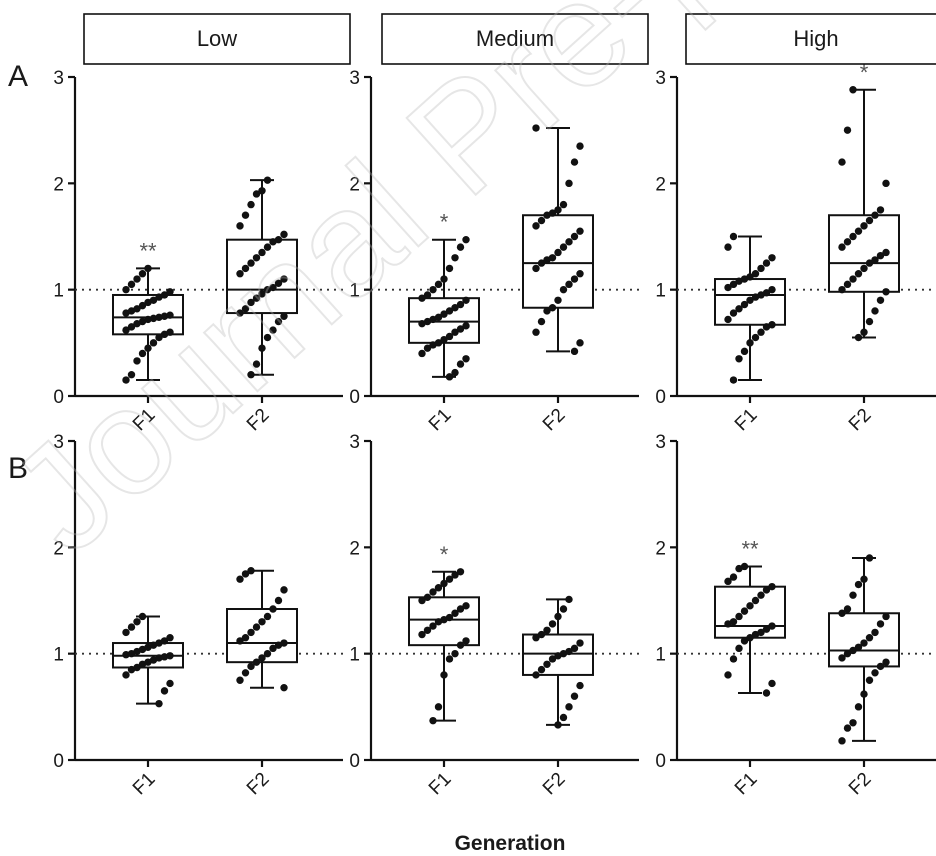 Image resolution: width=936 pixels, height=856 pixels. What do you see at coordinates (58, 397) in the screenshot?
I see `panel-a-low-y-tick-label: 0` at bounding box center [58, 397].